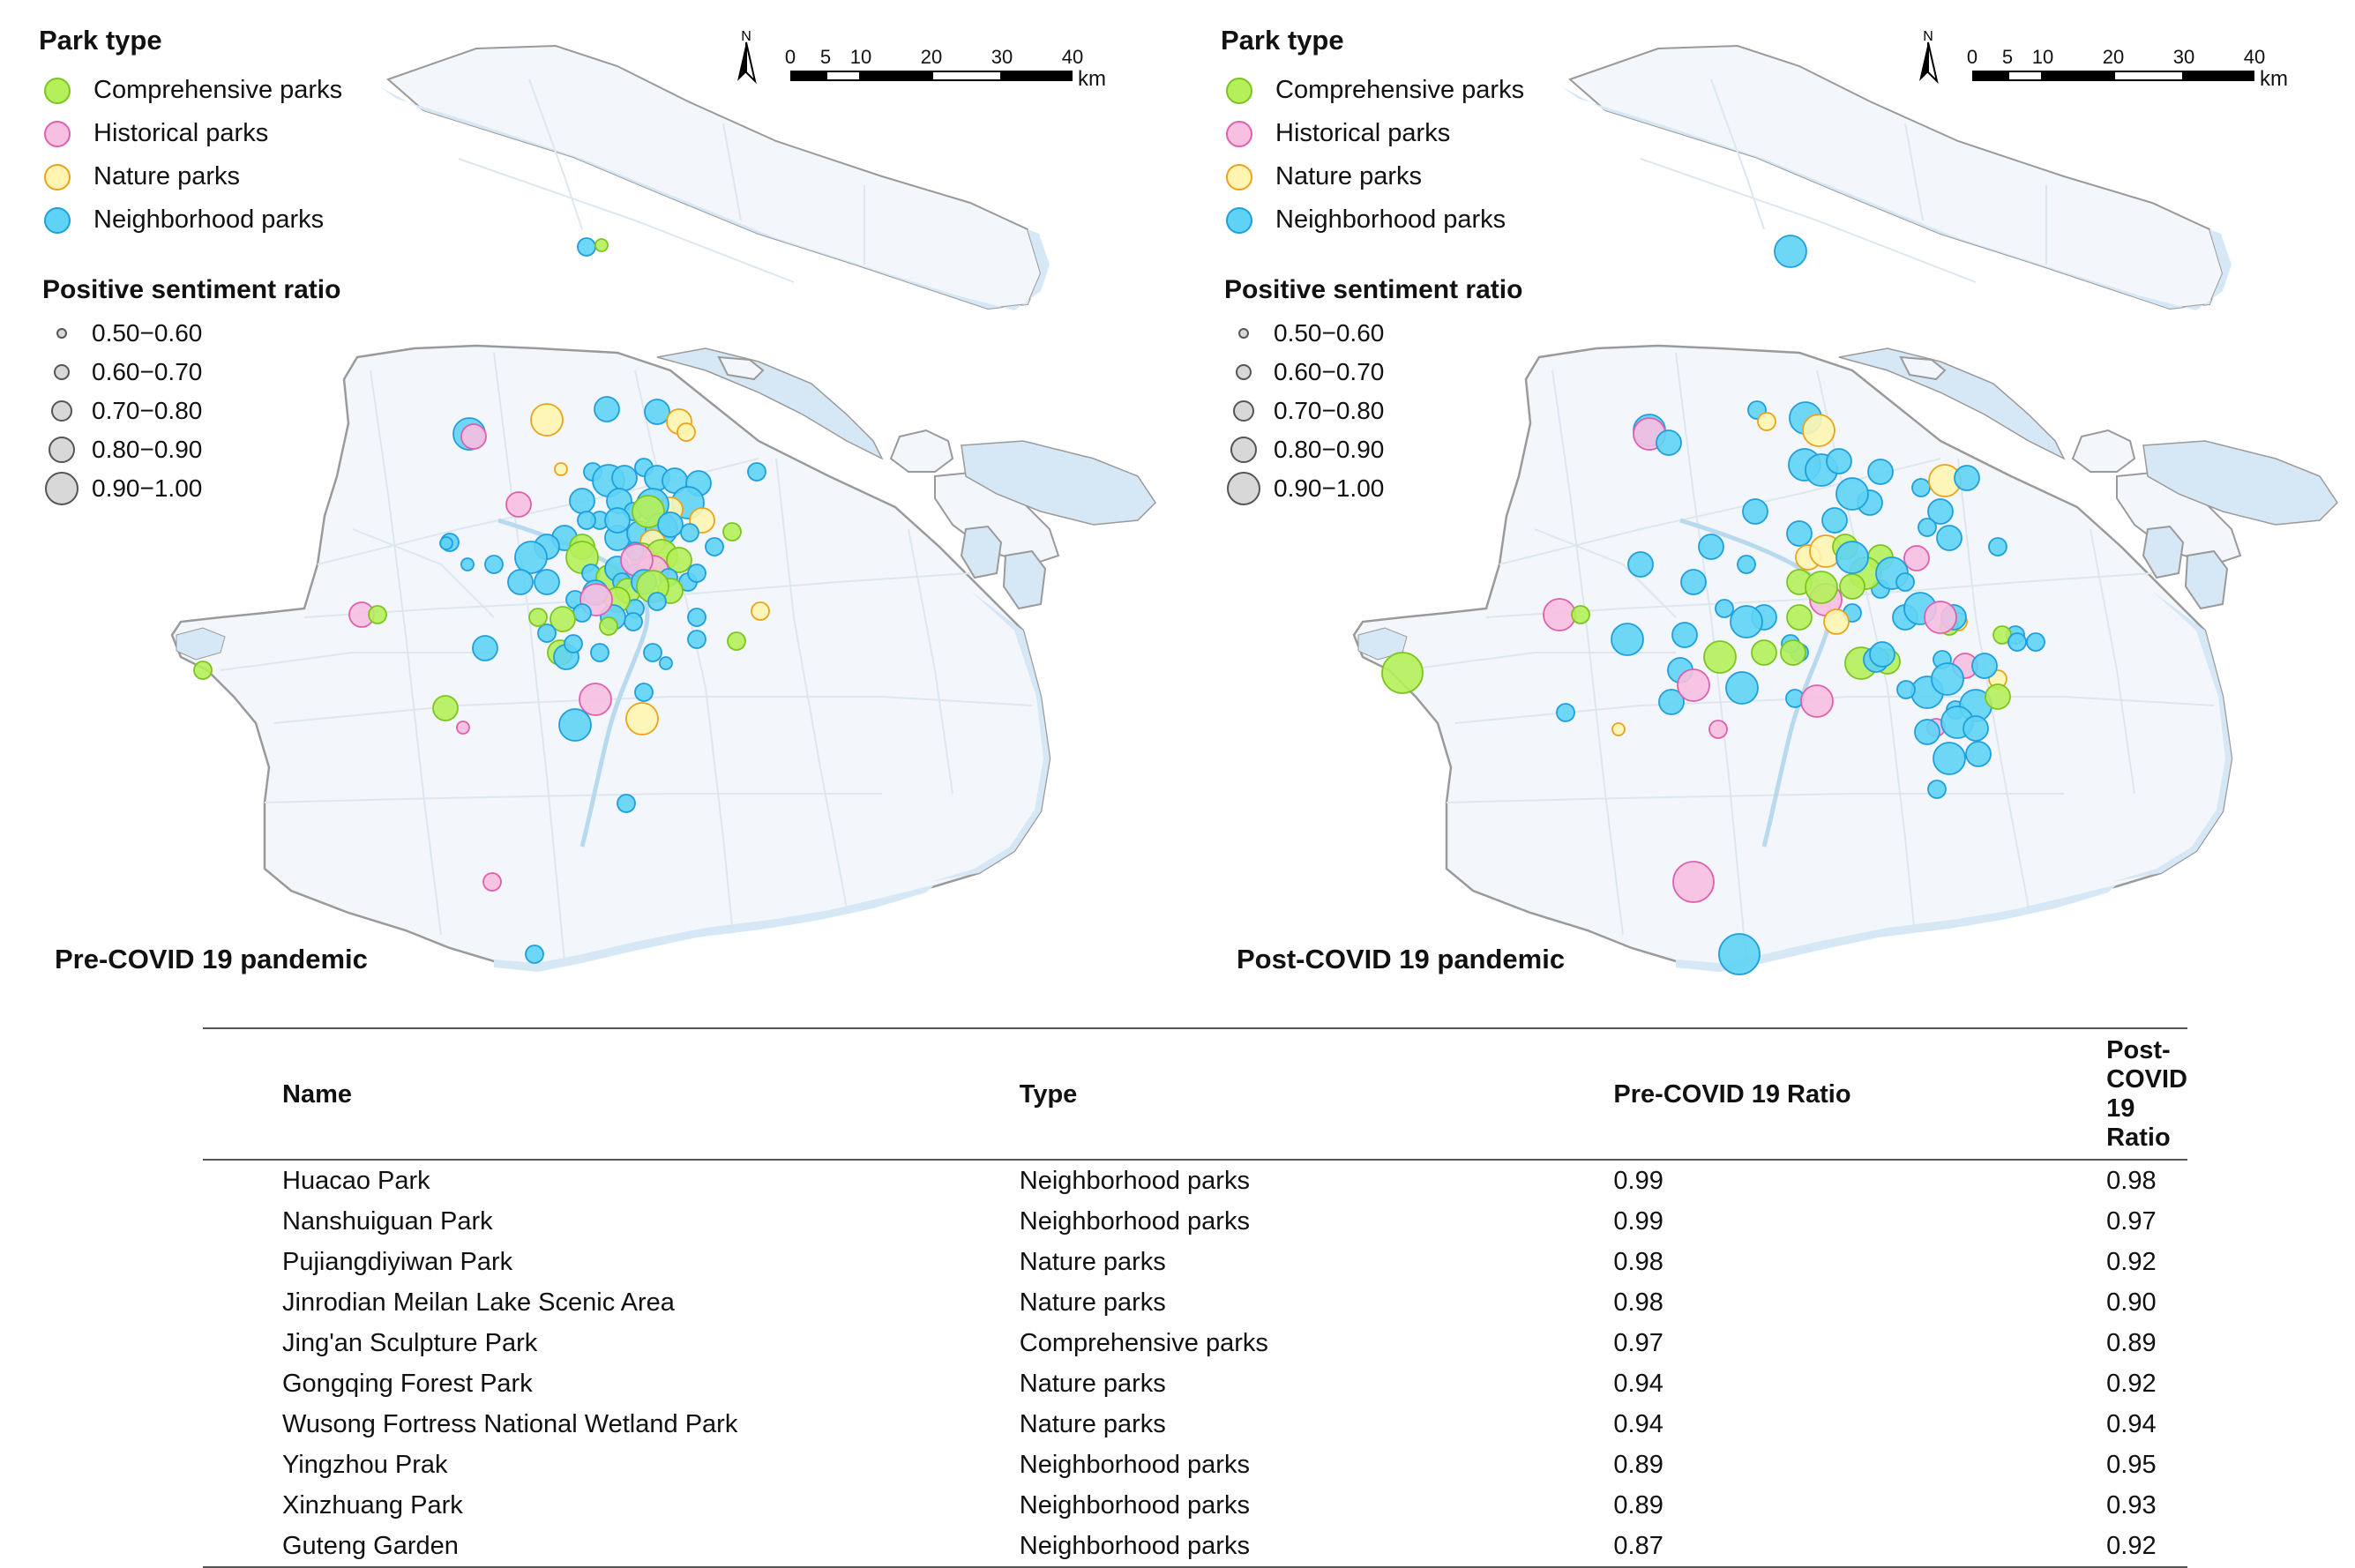 This screenshot has height=1568, width=2355. I want to click on header-pre-ratio: Pre-COVID 19 Ratio, so click(1781, 1094).